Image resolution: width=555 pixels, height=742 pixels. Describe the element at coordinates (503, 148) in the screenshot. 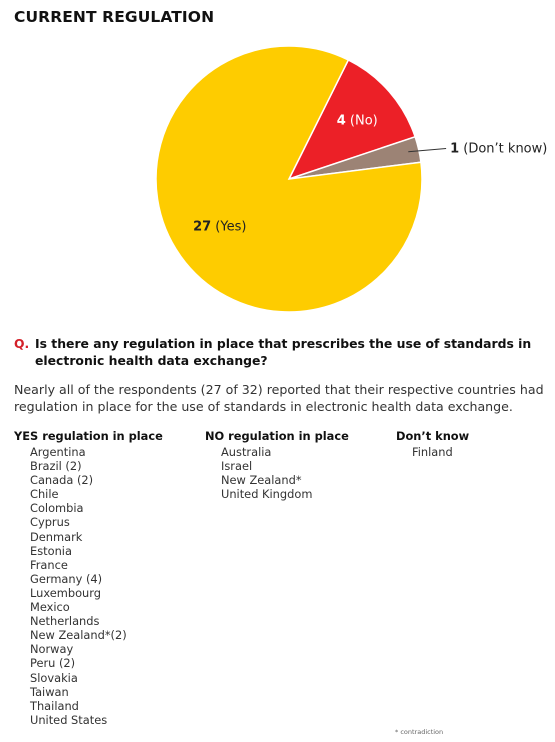

I see `slice-category: (Don’t know)` at that location.